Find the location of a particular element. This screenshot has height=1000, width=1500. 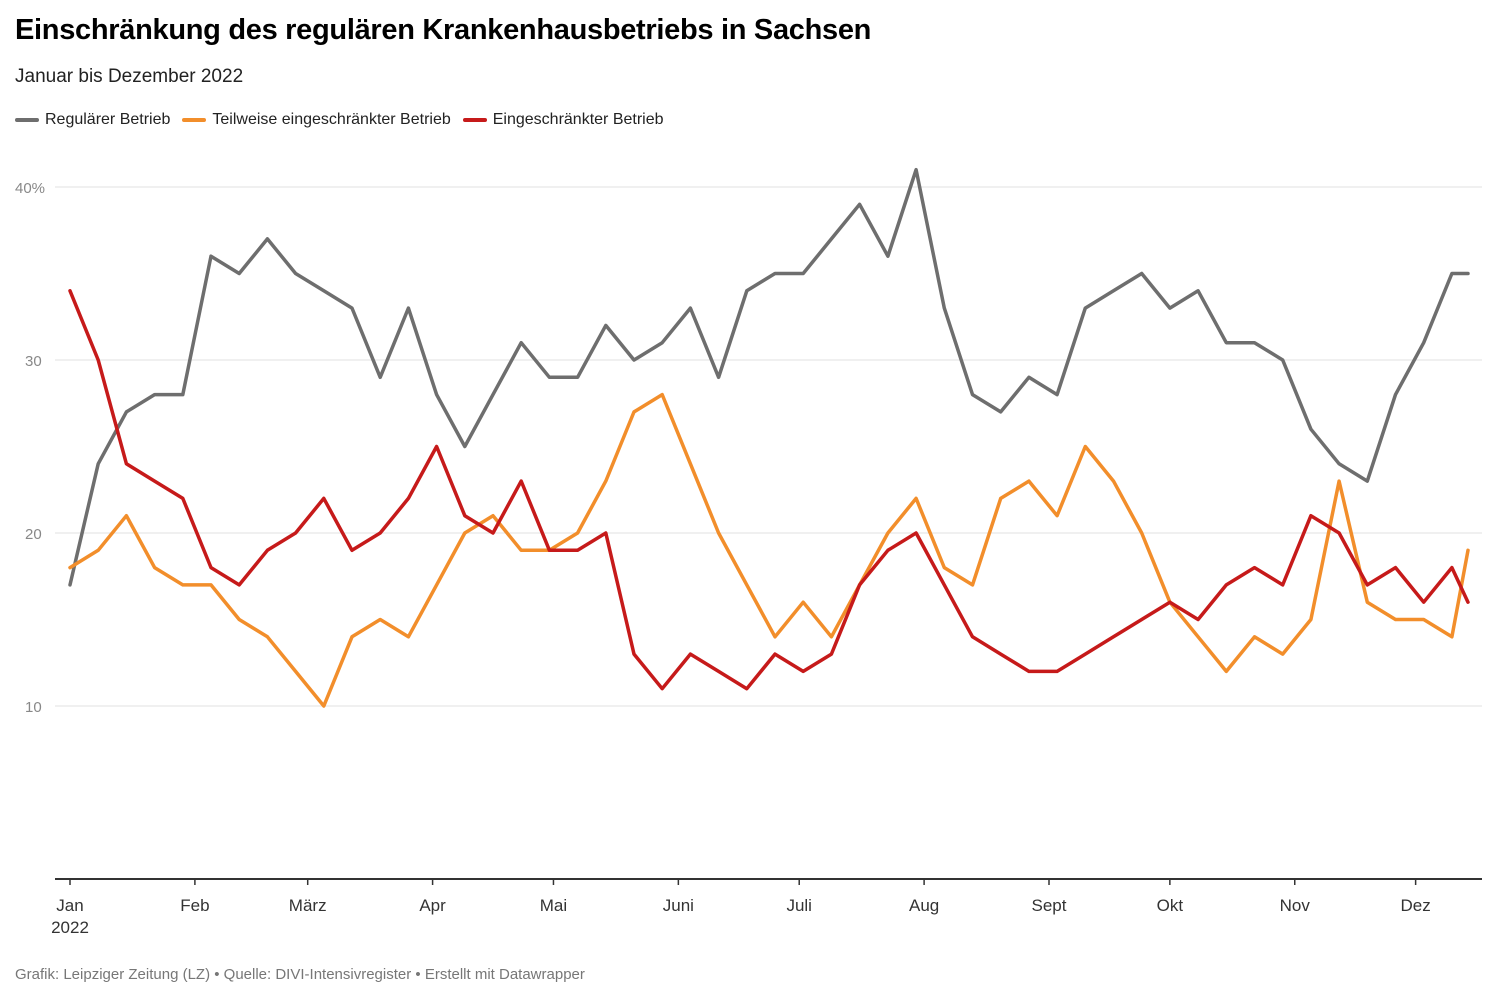

x-tick-label: Nov is located at coordinates (1295, 905).